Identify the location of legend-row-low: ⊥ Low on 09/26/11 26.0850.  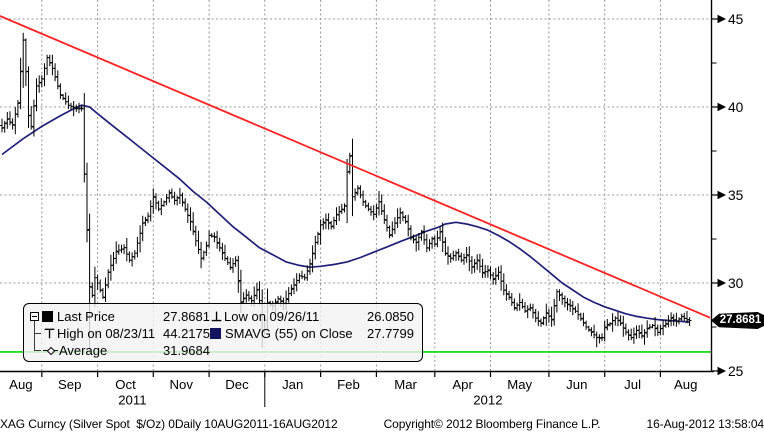
(312, 316).